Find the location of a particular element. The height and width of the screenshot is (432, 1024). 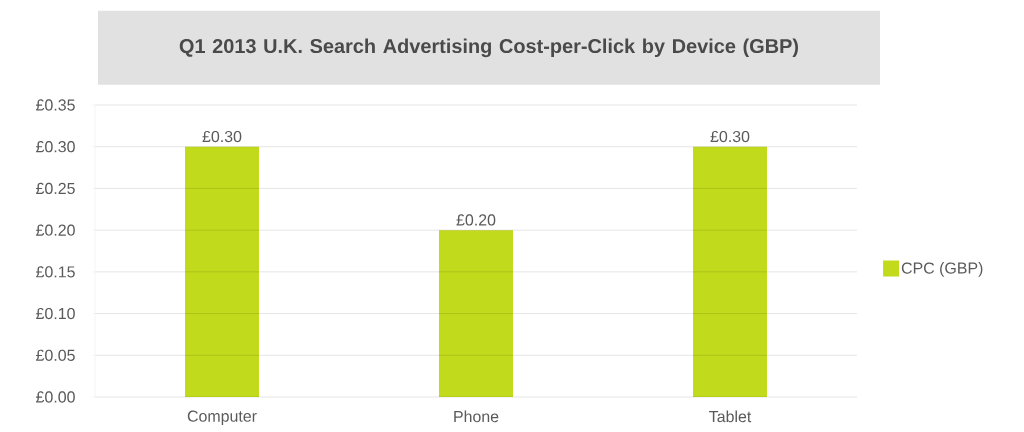

legend-label: CPC (GBP) is located at coordinates (942, 269).